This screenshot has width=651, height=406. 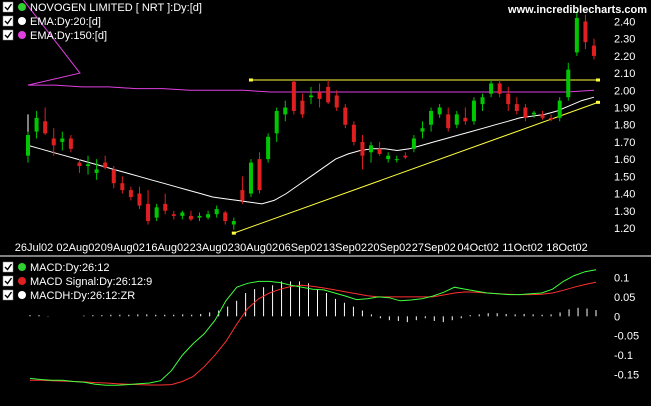 I want to click on date-axis-label: 11Oct02, so click(x=522, y=248).